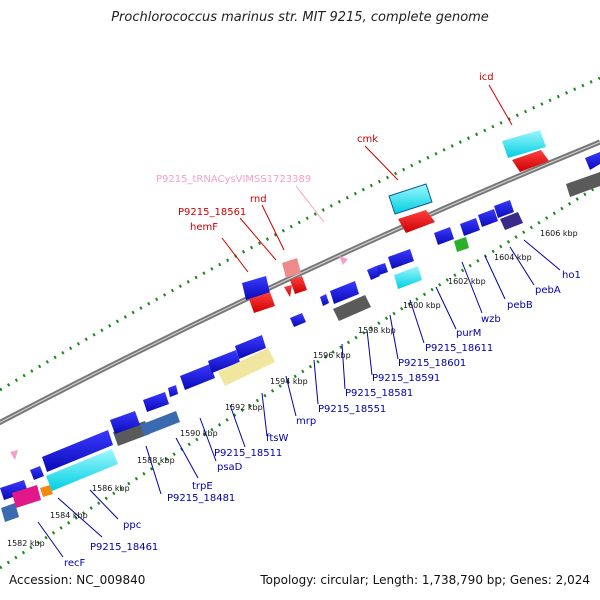 The width and height of the screenshot is (600, 600). Describe the element at coordinates (583, 184) in the screenshot. I see `gene-right-gray` at that location.